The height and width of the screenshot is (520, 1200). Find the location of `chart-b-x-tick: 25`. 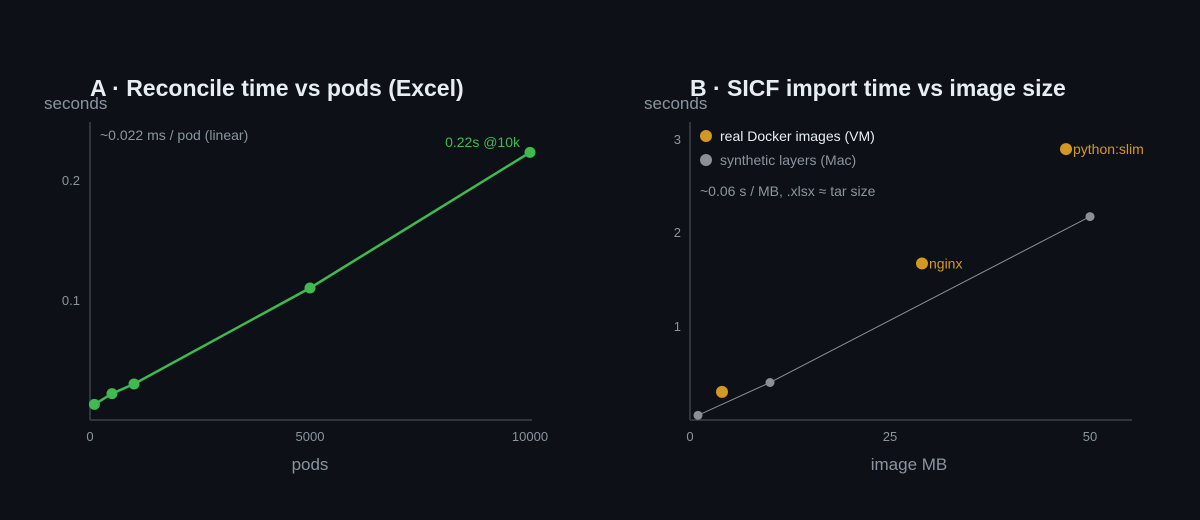

chart-b-x-tick: 25 is located at coordinates (890, 436).